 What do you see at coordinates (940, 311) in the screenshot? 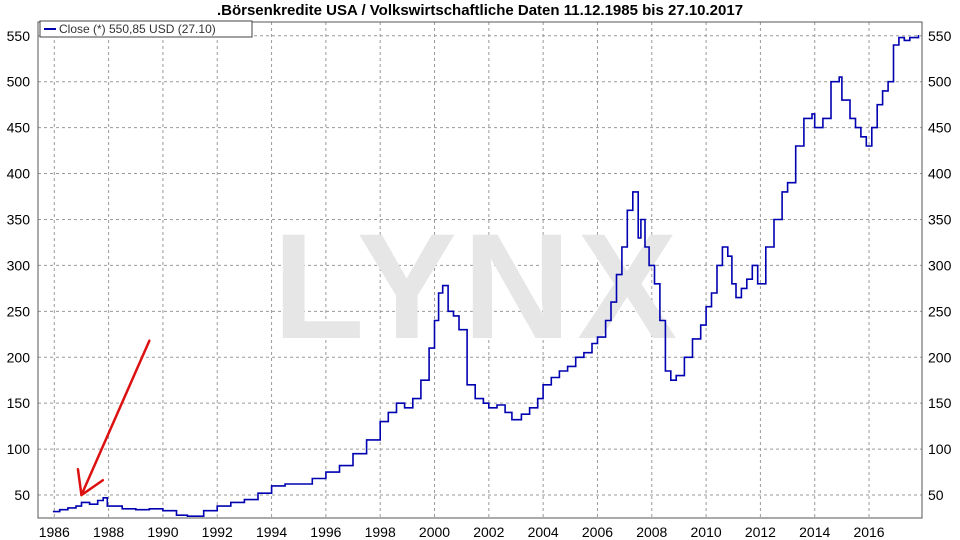
I see `y-tick-label-right: 250` at bounding box center [940, 311].